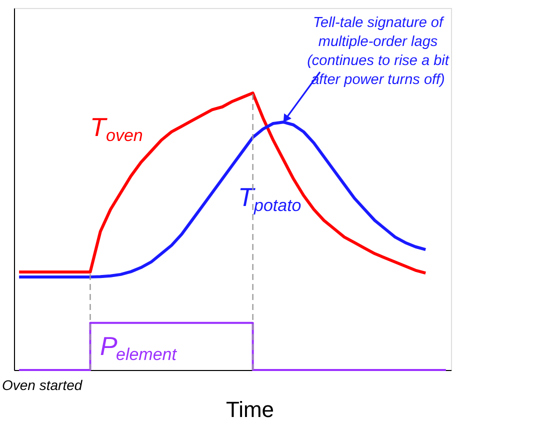  Describe the element at coordinates (43, 385) in the screenshot. I see `text: Oven started` at that location.